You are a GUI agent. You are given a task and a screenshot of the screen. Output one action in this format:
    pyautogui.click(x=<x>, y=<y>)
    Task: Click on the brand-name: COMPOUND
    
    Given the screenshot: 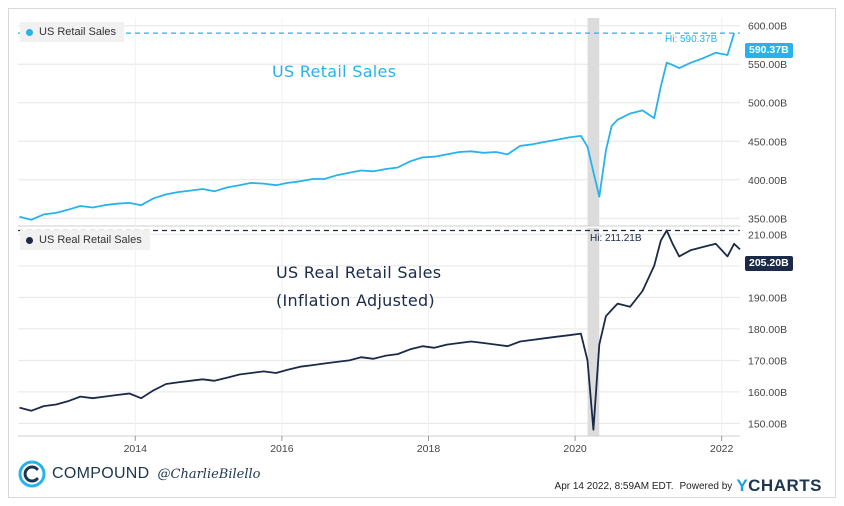 What is the action you would take?
    pyautogui.click(x=101, y=473)
    